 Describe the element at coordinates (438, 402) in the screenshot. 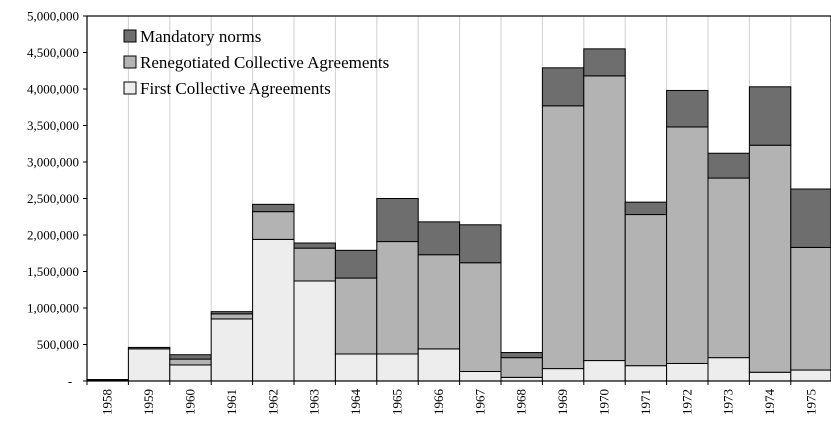

I see `x-tick-label: 1966` at that location.